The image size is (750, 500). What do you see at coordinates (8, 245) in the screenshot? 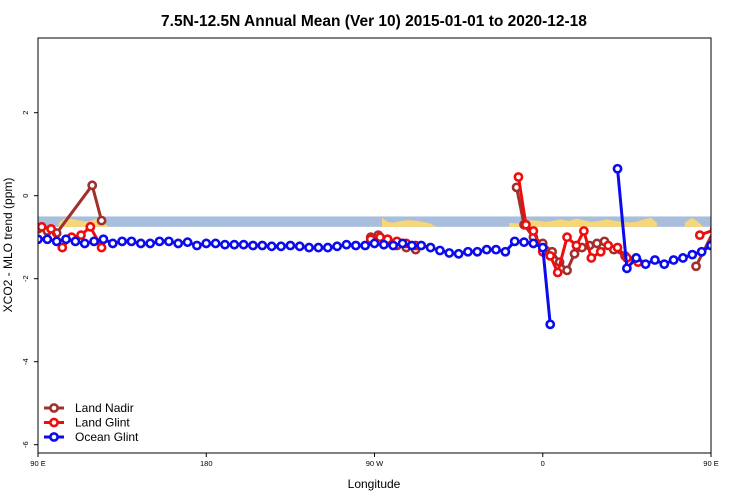
I see `y-axis-label: XCO2 - MLO trend (ppm)` at bounding box center [8, 245].